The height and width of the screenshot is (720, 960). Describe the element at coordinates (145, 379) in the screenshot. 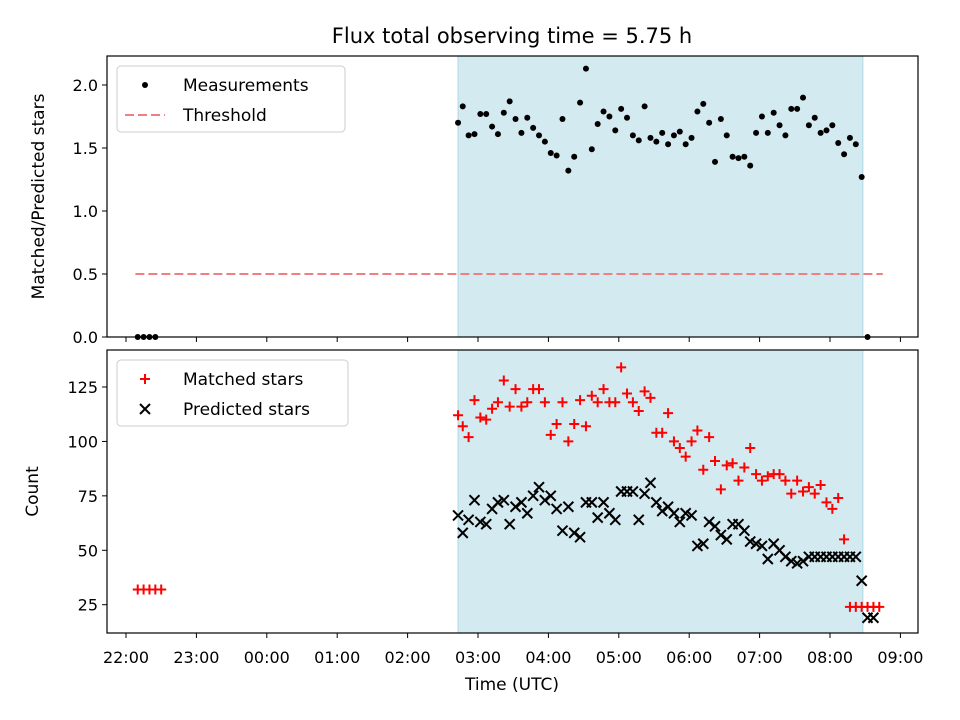

I see `legend-matched-marker` at that location.